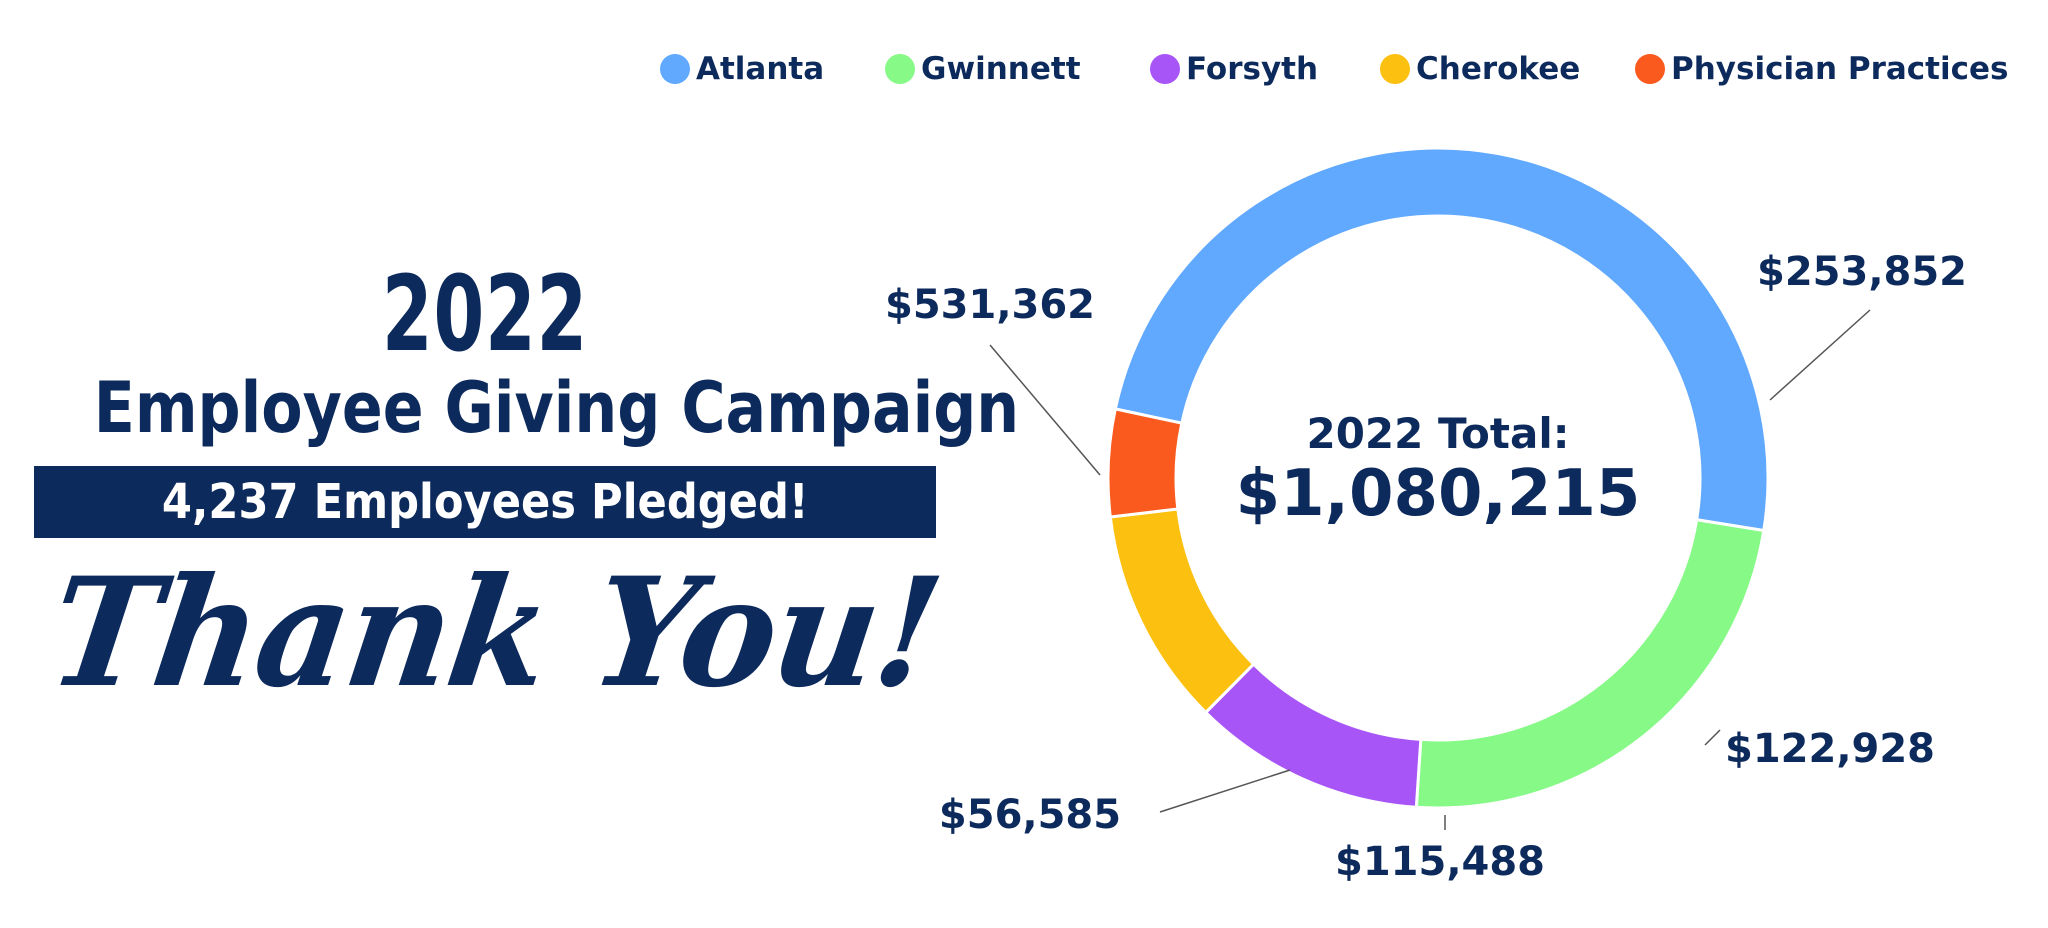 This screenshot has height=928, width=2048. I want to click on pledged-text: 4,237 Employees Pledged!, so click(485, 502).